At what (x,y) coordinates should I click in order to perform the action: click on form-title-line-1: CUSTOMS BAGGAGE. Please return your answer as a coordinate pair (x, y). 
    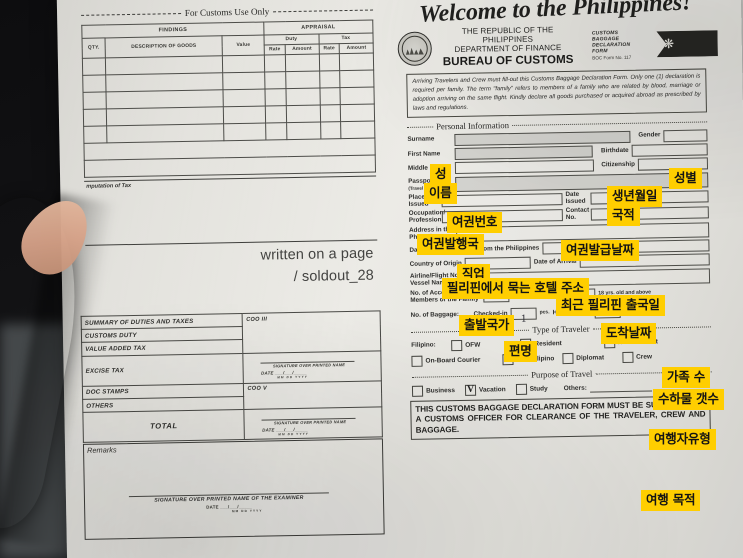
    Looking at the image, I should click on (605, 36).